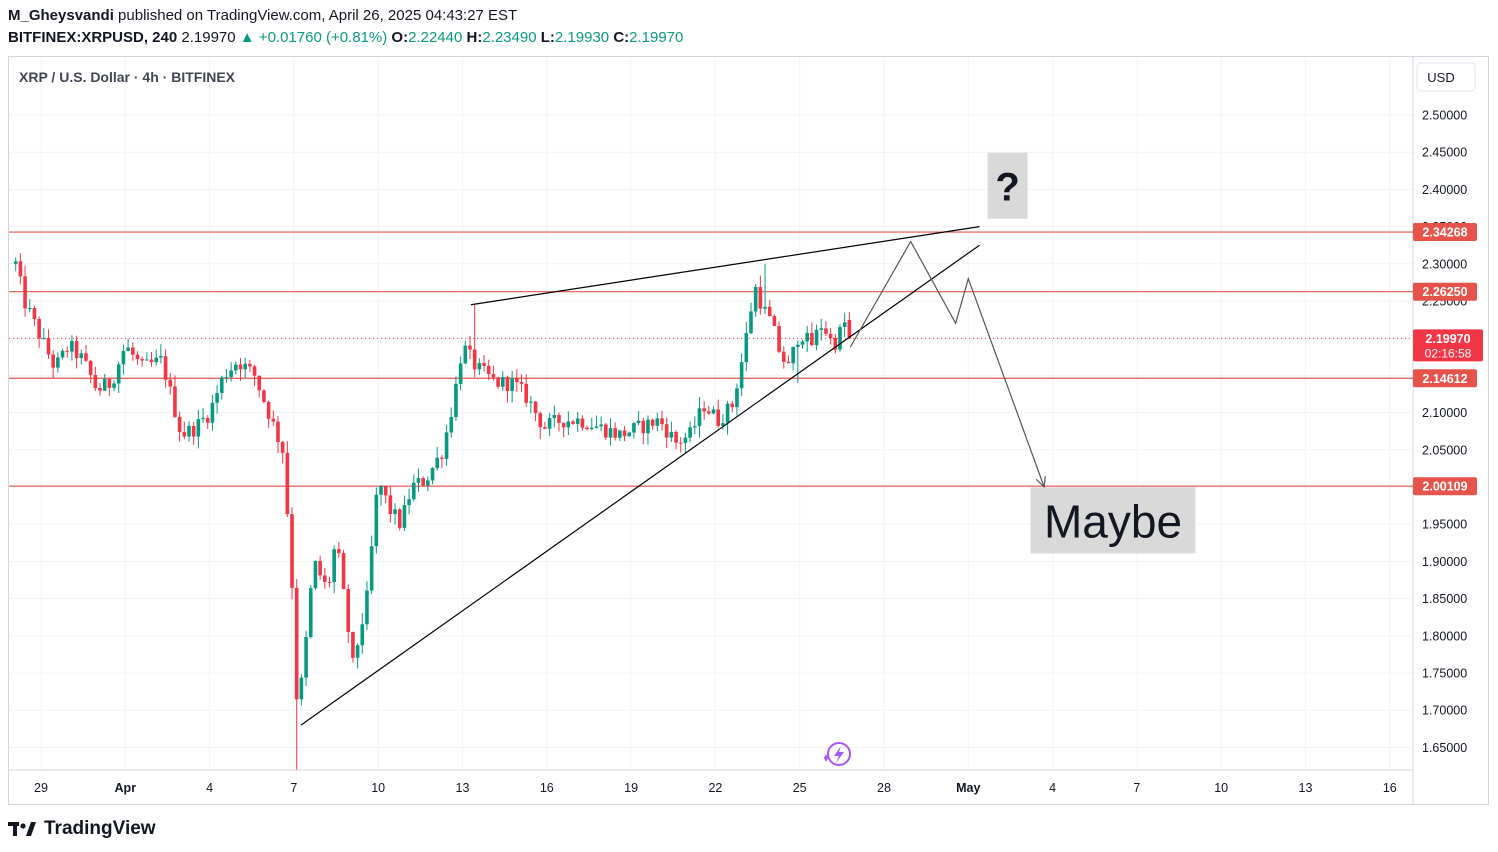 This screenshot has width=1498, height=852. Describe the element at coordinates (826, 758) in the screenshot. I see `lightning-icon-spark` at that location.